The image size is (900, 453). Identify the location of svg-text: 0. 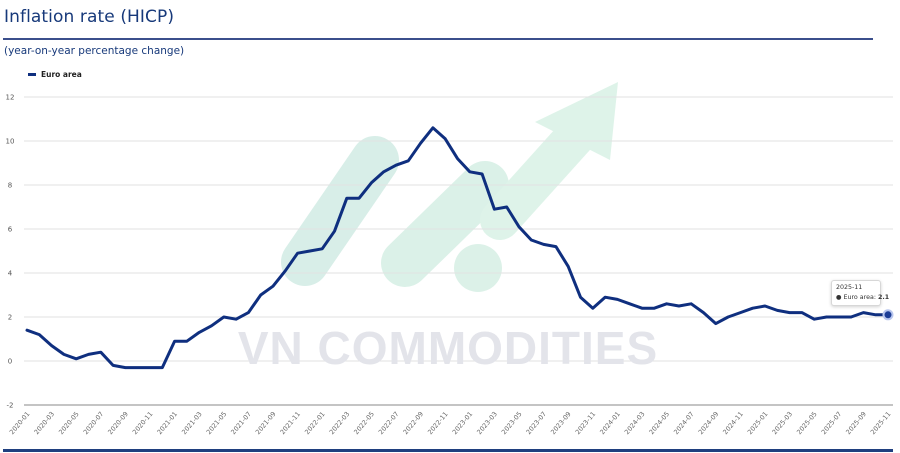
(10, 362).